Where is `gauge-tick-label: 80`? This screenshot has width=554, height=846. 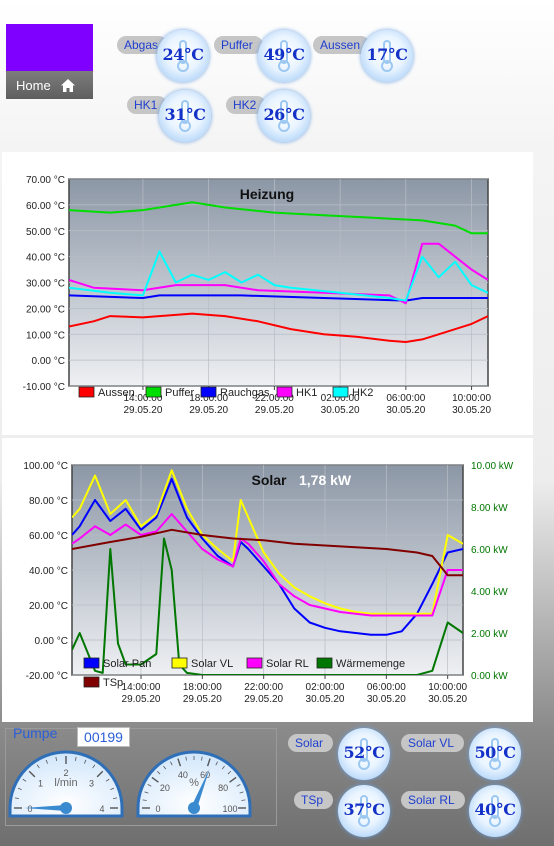 gauge-tick-label: 80 is located at coordinates (223, 788).